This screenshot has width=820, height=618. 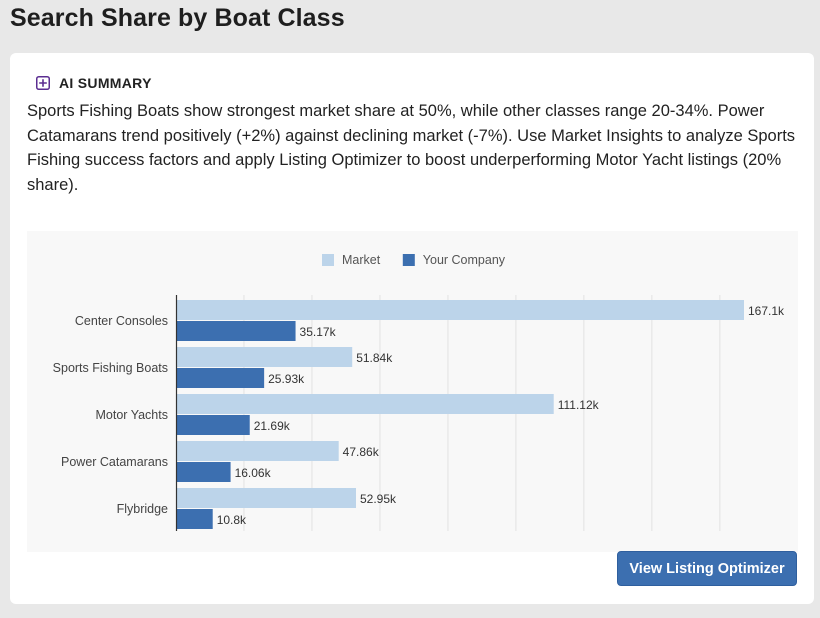 I want to click on data-label: 111.12k, so click(x=579, y=405).